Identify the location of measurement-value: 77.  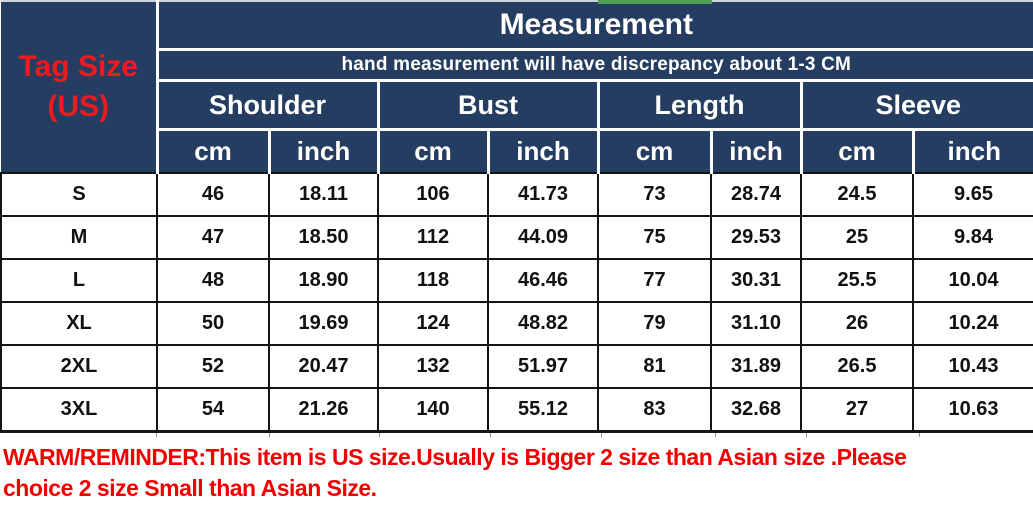
(654, 280).